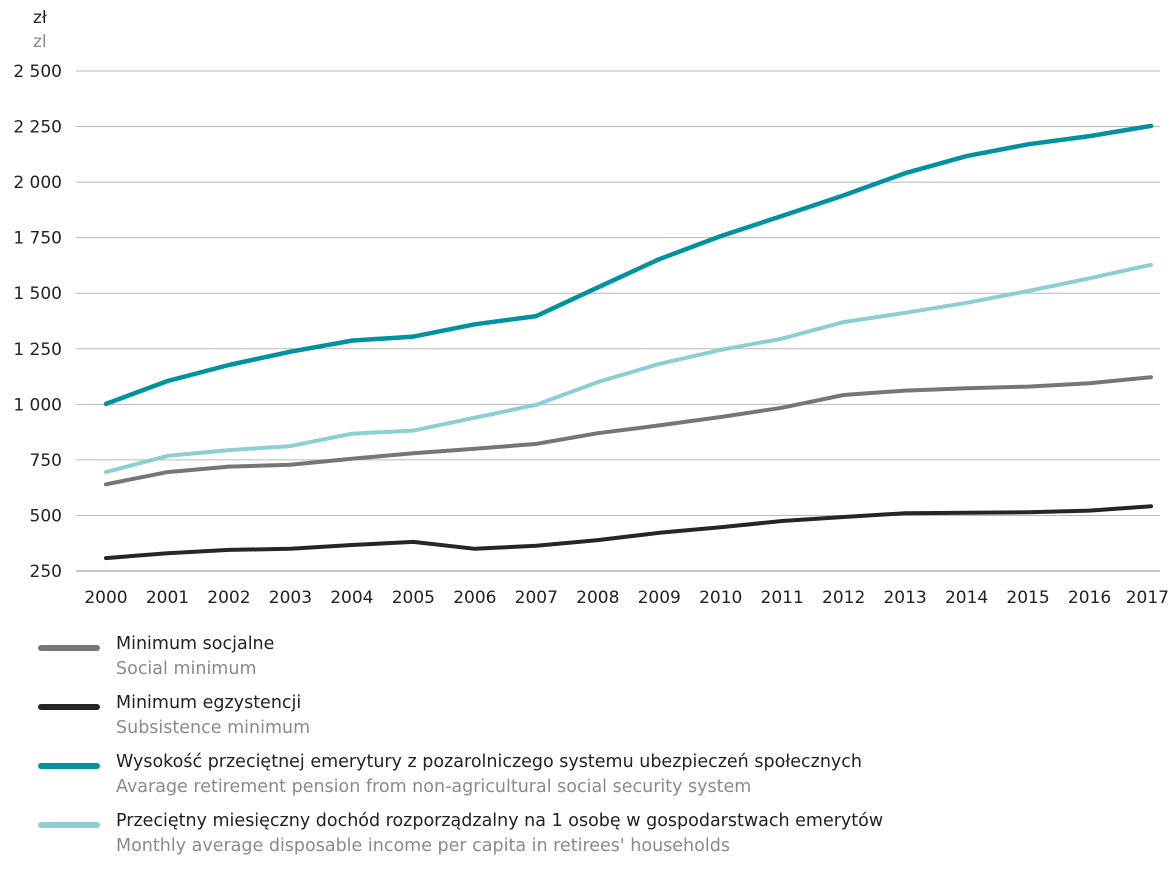 This screenshot has width=1171, height=870. I want to click on x-tick-label: 2008, so click(597, 598).